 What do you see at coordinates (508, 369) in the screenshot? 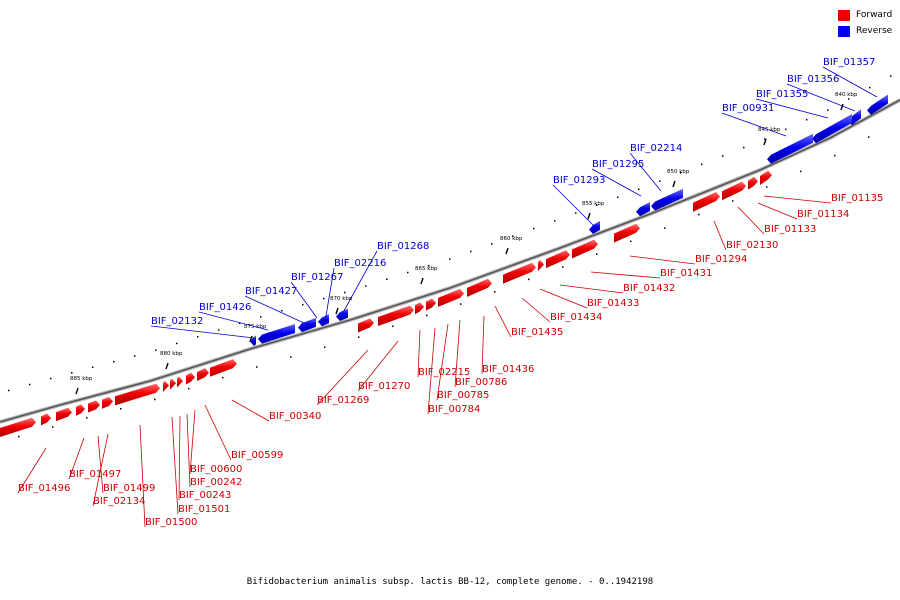
I see `forward-gene-label: BIF_01436` at bounding box center [508, 369].